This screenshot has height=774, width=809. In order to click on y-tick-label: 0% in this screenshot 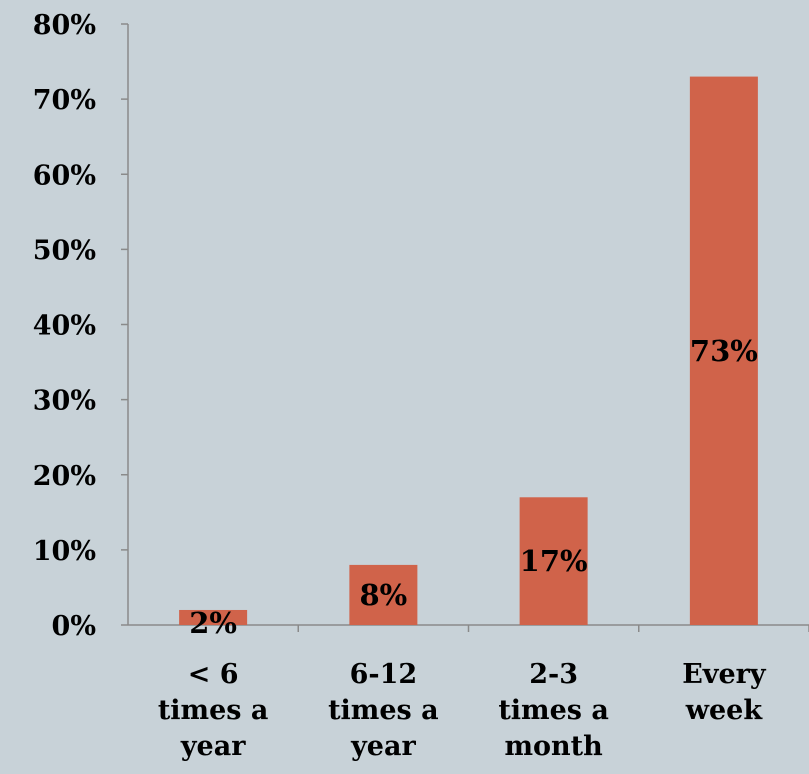, I will do `click(74, 626)`.